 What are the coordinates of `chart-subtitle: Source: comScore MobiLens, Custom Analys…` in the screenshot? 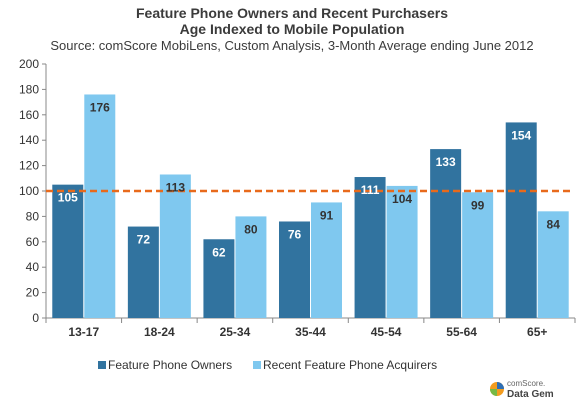 It's located at (291, 45).